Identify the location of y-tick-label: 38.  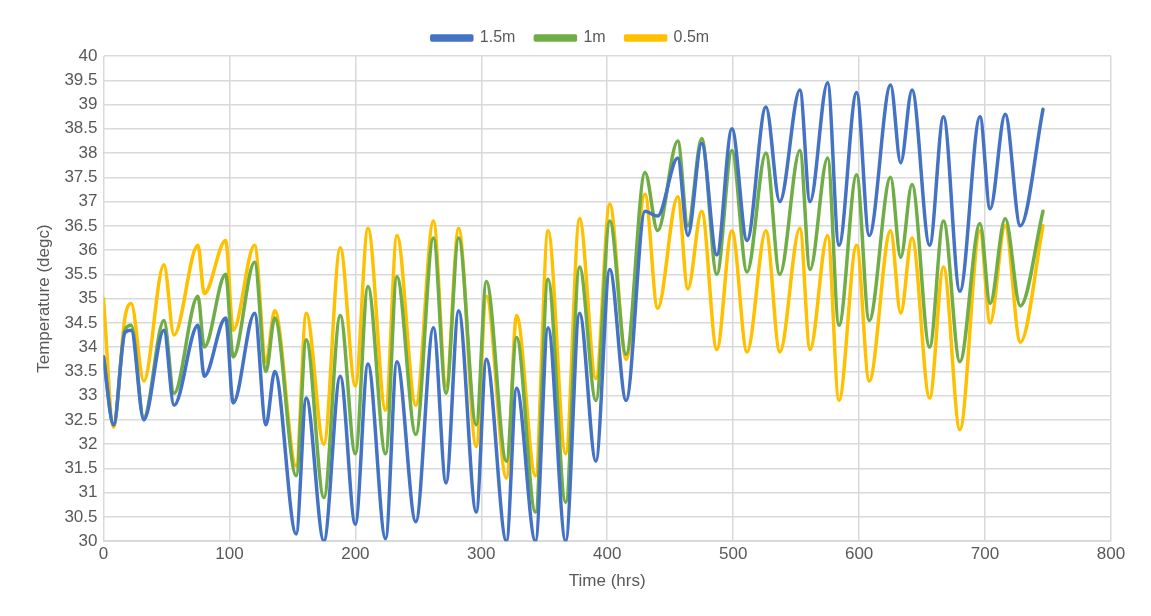
(88, 152).